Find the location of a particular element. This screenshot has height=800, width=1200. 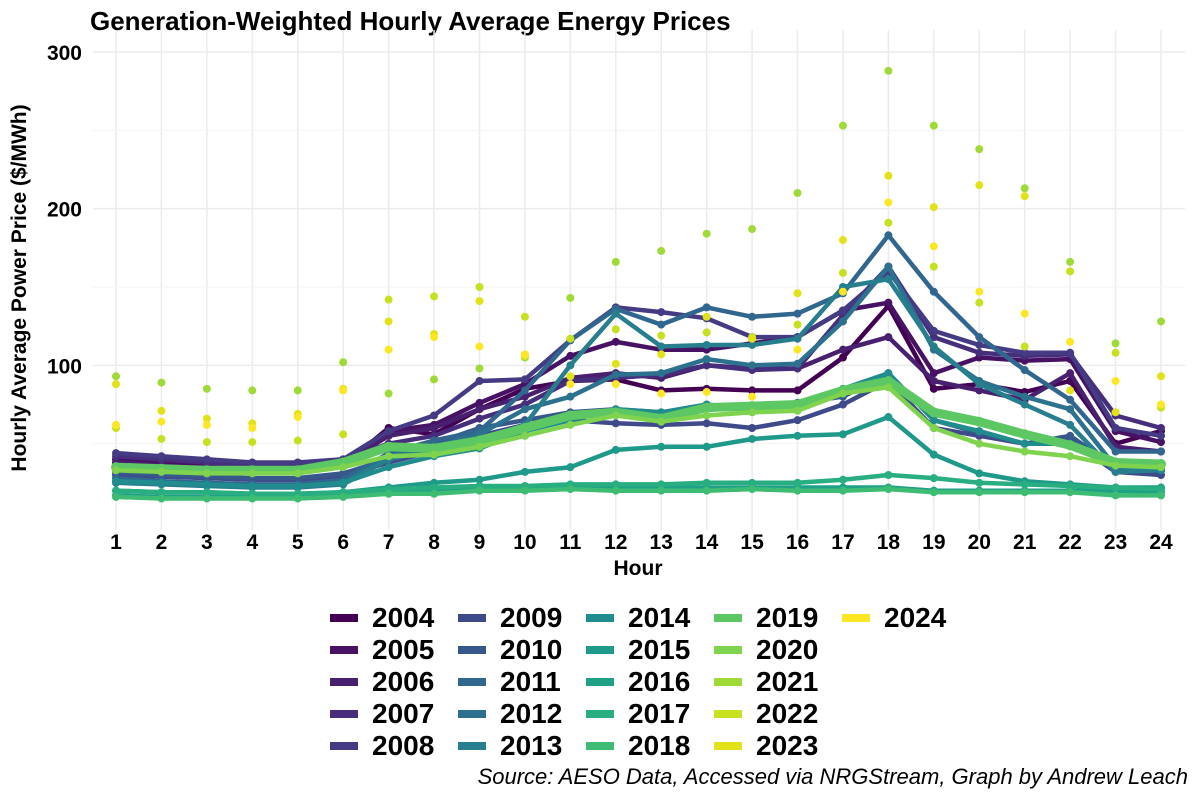

x-tick-label: 15 is located at coordinates (752, 542).